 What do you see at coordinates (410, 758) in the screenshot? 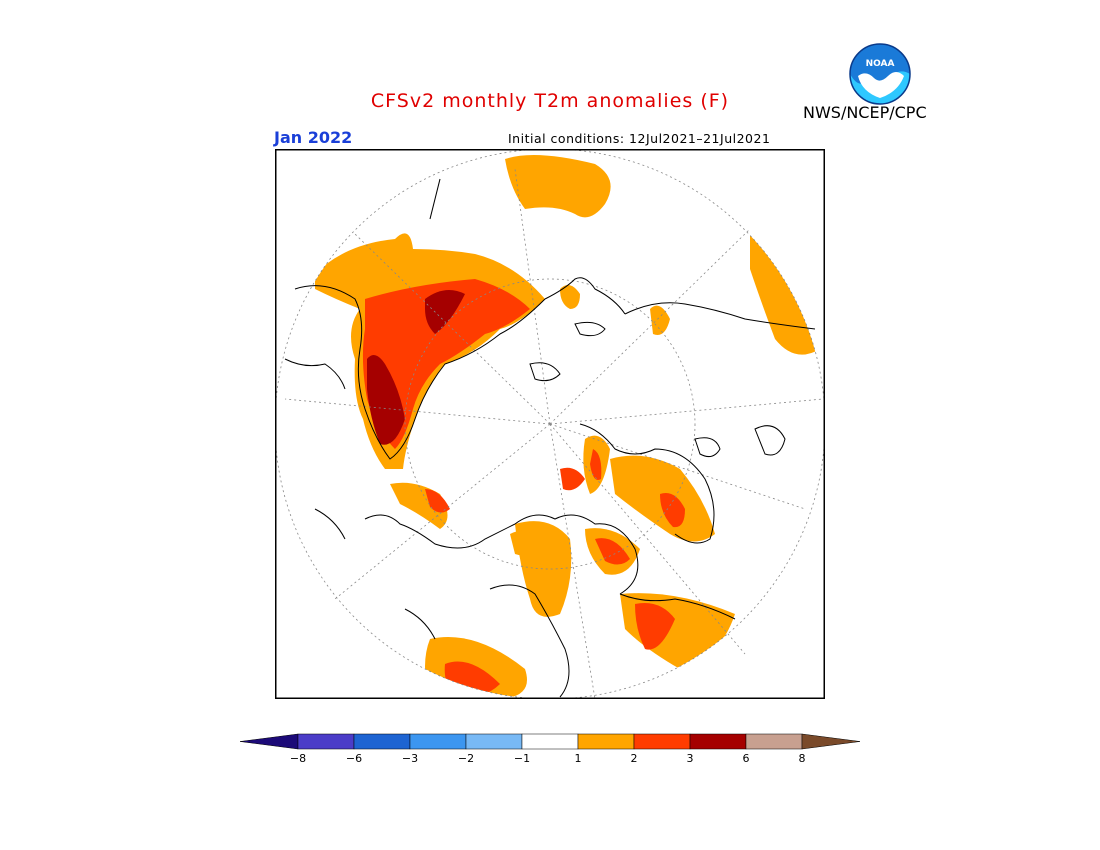
I see `legend-level-label: −3` at bounding box center [410, 758].